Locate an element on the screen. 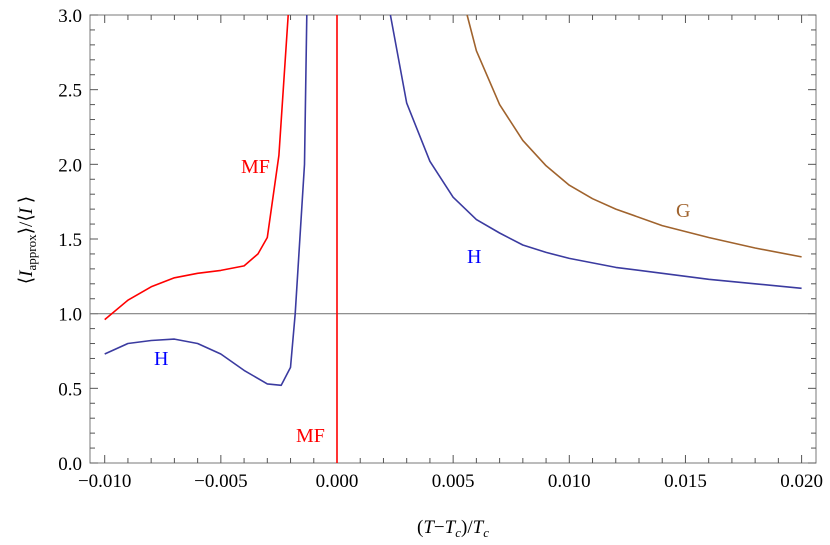  y-tick-label: 2.0 is located at coordinates (70, 165).